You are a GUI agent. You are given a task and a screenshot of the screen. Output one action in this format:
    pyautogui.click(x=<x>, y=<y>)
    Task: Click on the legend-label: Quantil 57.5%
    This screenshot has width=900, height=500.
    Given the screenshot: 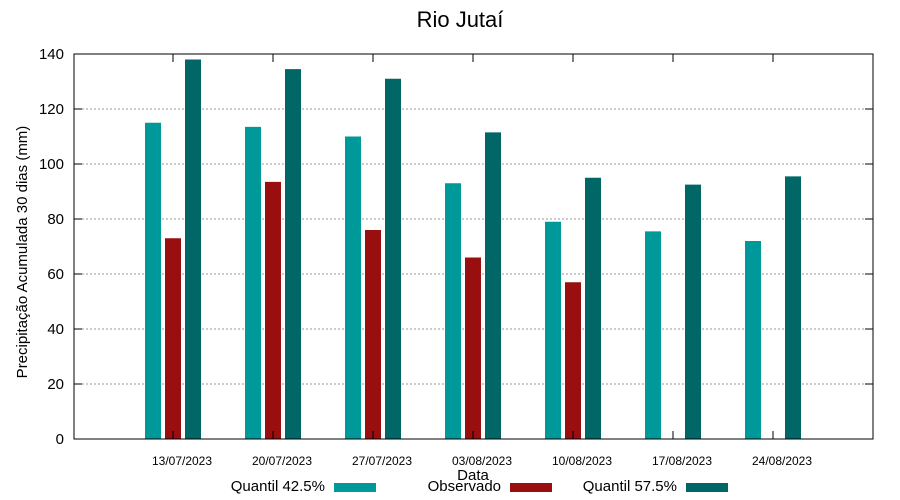 What is the action you would take?
    pyautogui.click(x=630, y=486)
    